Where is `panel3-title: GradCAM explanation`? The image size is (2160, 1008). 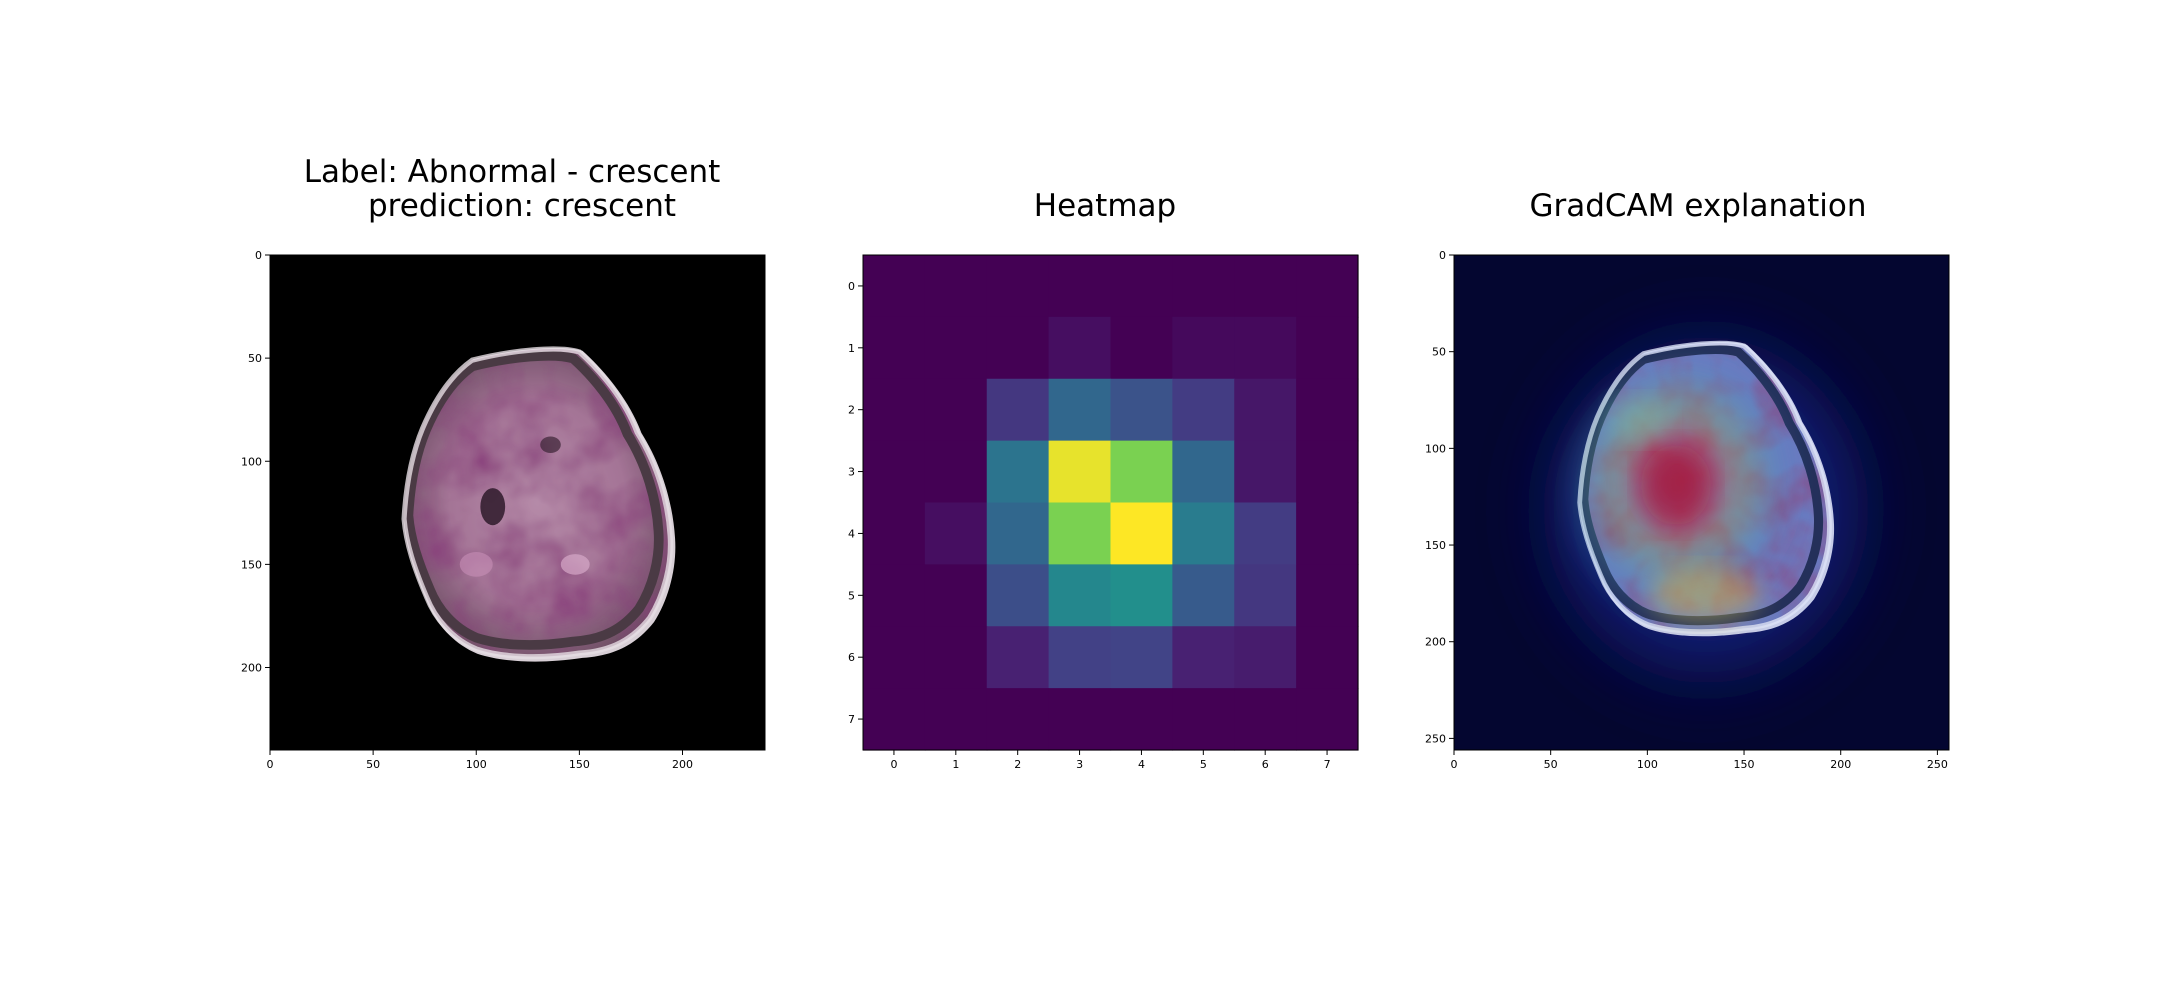
panel3-title: GradCAM explanation is located at coordinates (1697, 206).